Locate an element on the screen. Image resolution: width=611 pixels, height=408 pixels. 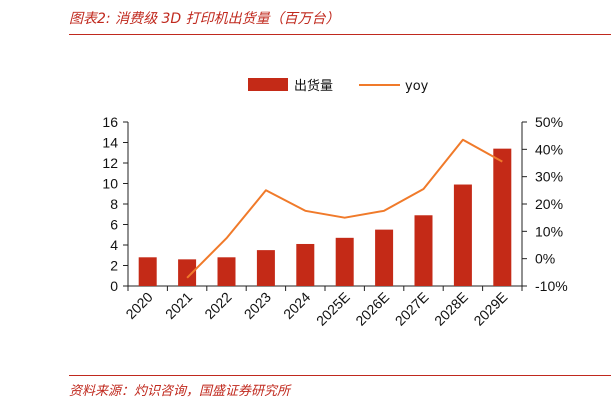
x-tick-label: 2027E is located at coordinates (412, 309).